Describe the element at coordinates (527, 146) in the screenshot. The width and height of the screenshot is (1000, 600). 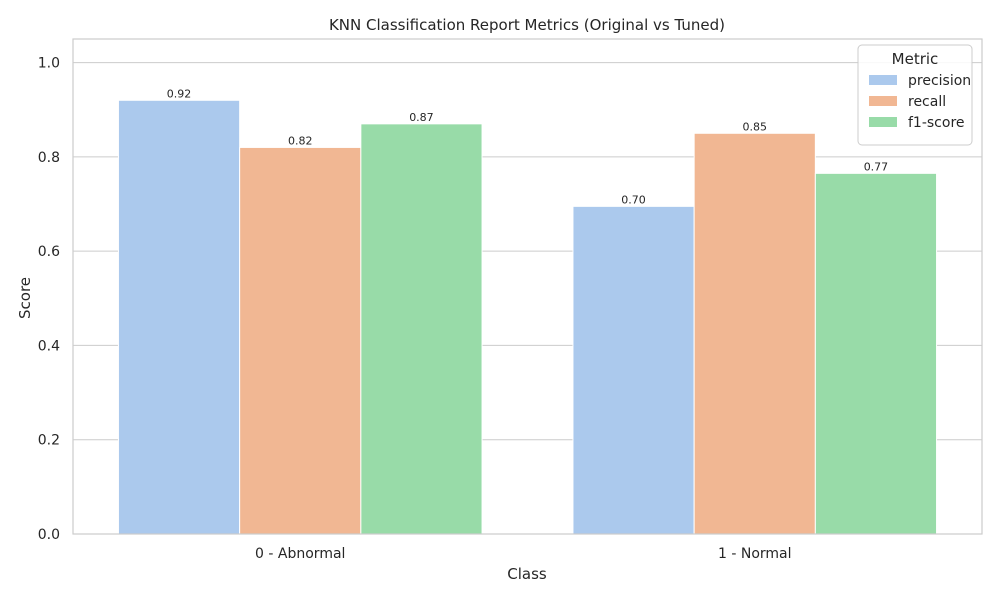
I see `bar-value-labels: 0.92 0.82 0.87 0.70 0.85 0.77` at that location.